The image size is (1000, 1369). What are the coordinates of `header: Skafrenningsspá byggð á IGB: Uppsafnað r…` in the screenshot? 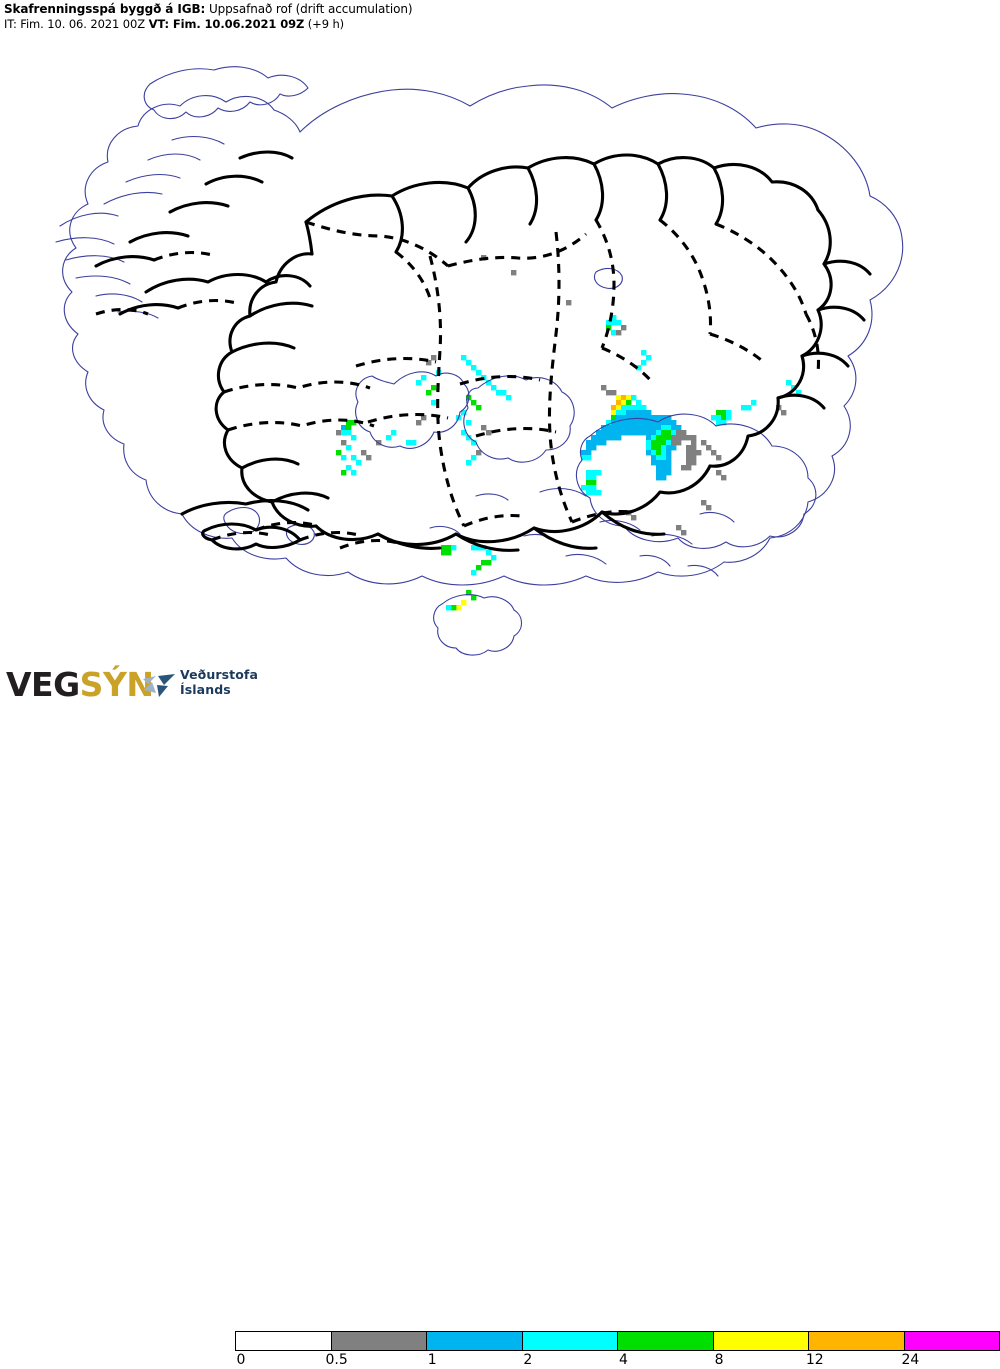 It's located at (208, 17).